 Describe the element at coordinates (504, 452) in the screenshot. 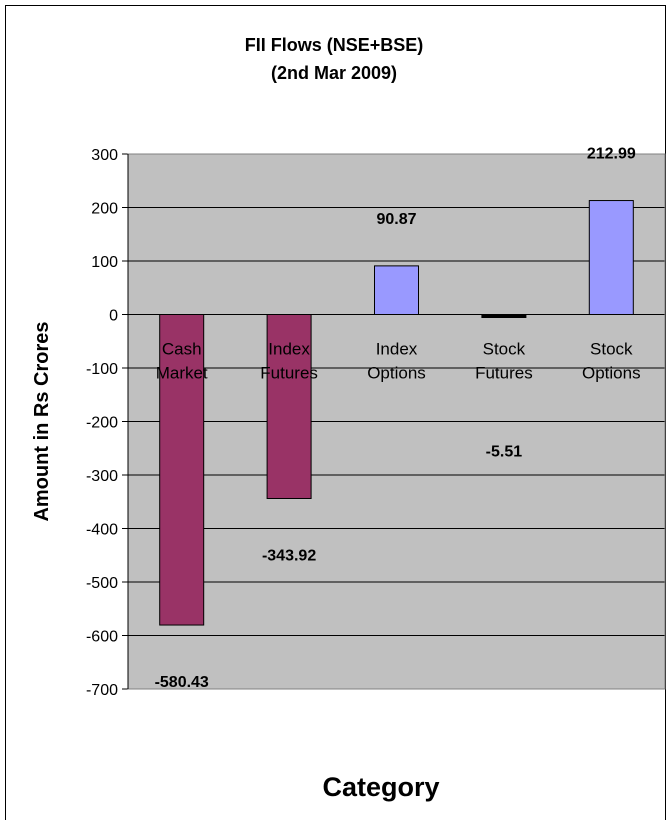

I see `data-label: -5.51` at that location.